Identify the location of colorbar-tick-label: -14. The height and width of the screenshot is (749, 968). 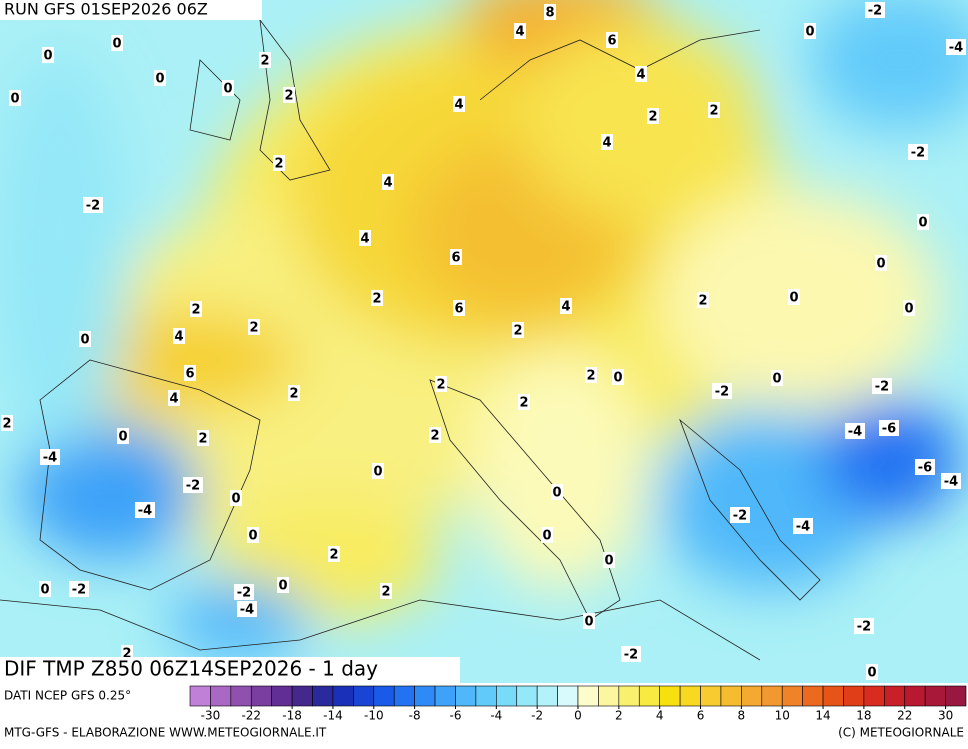
(333, 716).